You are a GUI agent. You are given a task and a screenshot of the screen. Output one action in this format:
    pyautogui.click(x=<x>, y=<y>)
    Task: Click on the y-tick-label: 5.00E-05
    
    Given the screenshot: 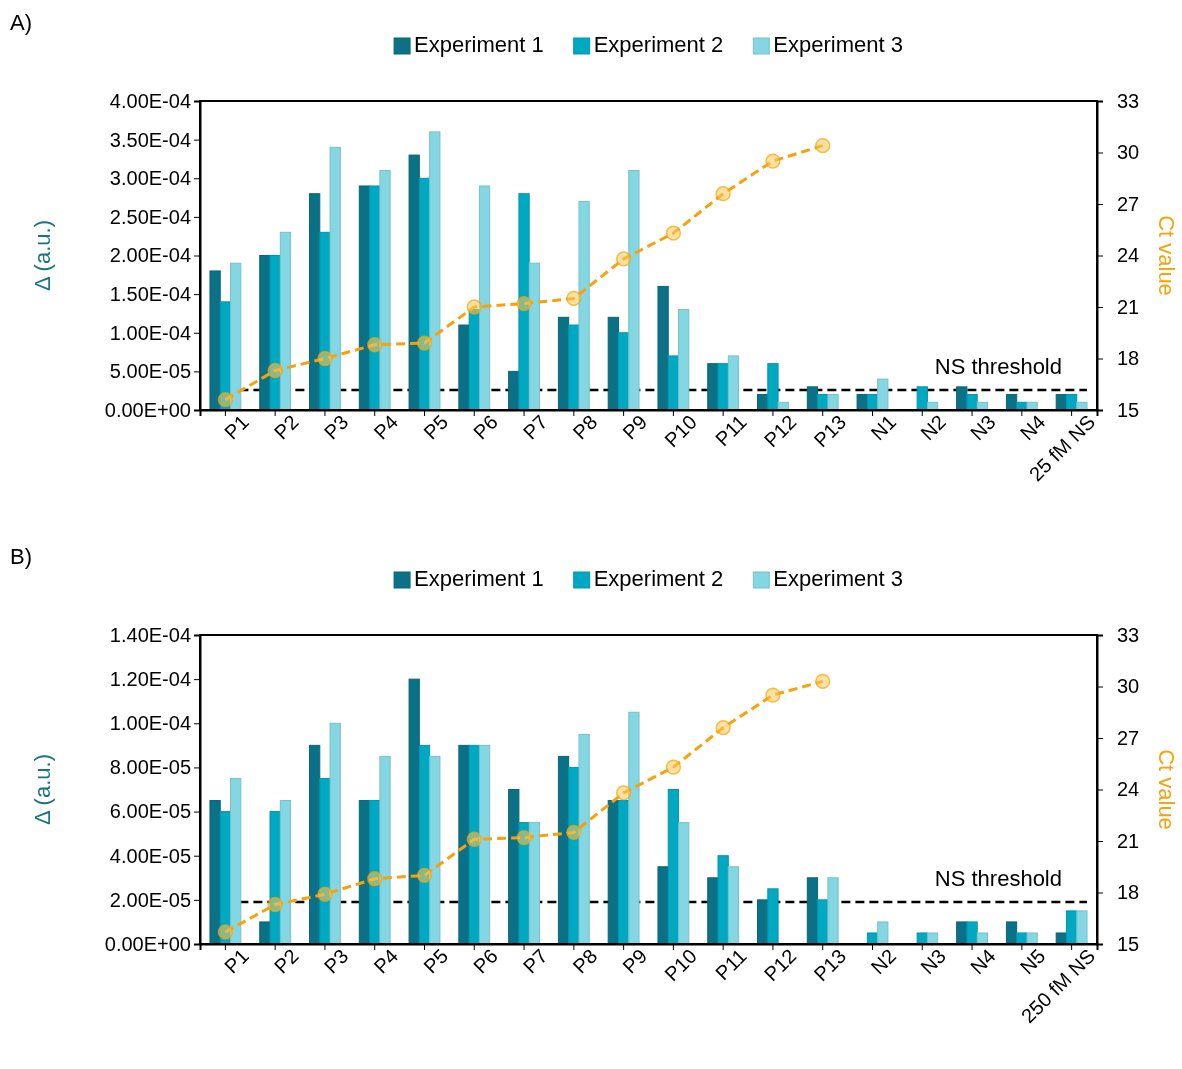 What is the action you would take?
    pyautogui.click(x=150, y=371)
    